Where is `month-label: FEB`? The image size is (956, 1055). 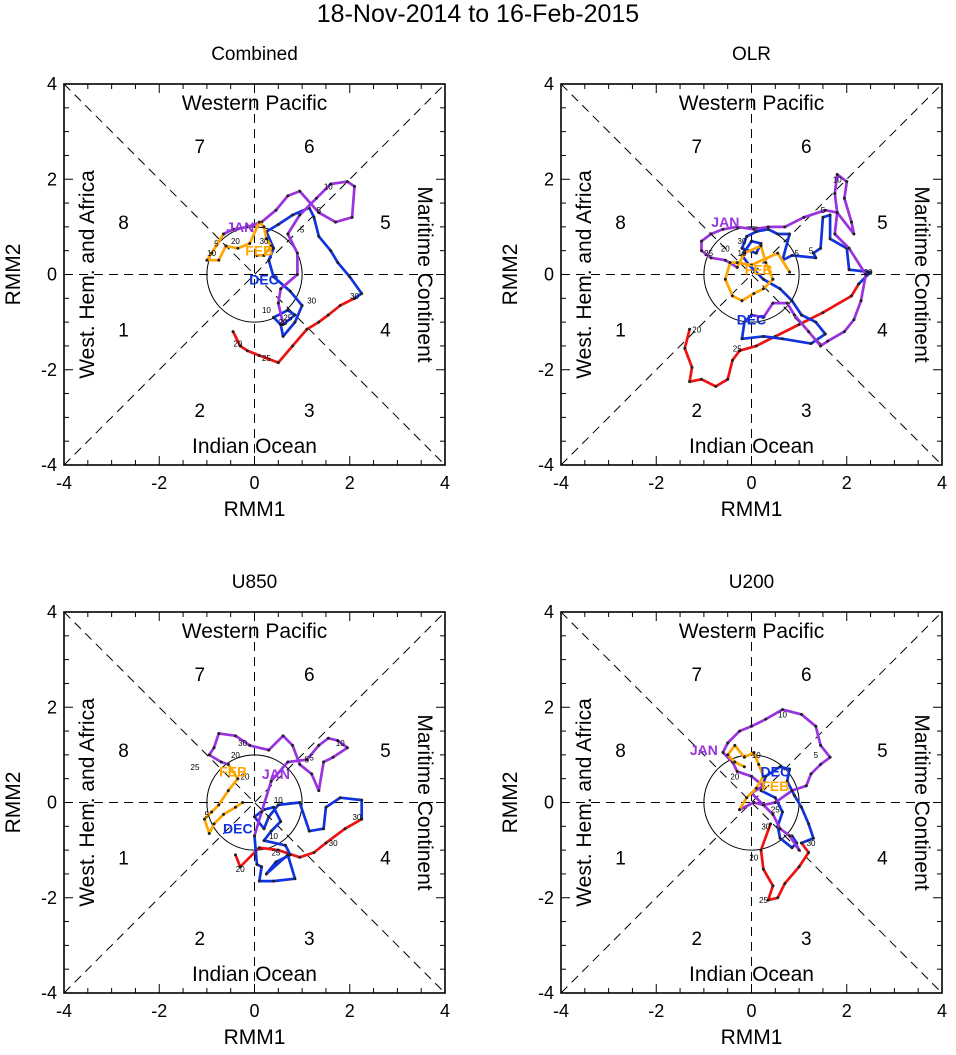 month-label: FEB is located at coordinates (759, 270).